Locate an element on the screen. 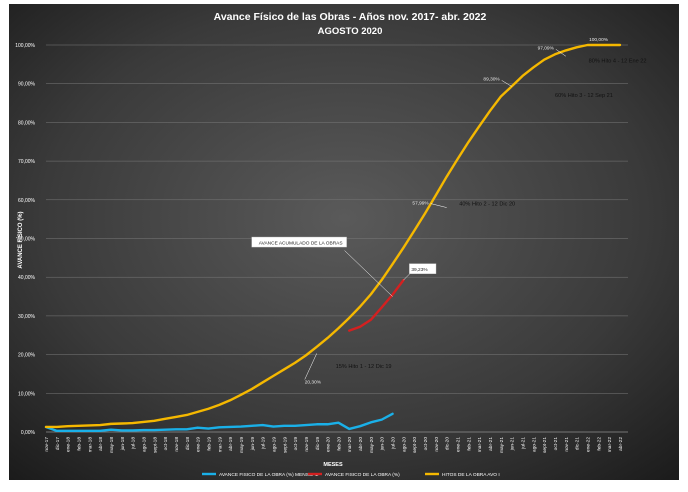  milestone-label: 80% Hito 4 - 12 Ene 22 is located at coordinates (618, 61).